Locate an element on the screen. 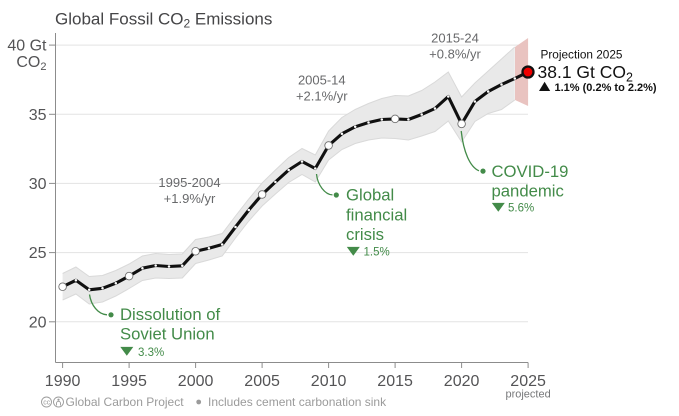 Image resolution: width=679 pixels, height=416 pixels. svg-text: 1990 is located at coordinates (63, 381).